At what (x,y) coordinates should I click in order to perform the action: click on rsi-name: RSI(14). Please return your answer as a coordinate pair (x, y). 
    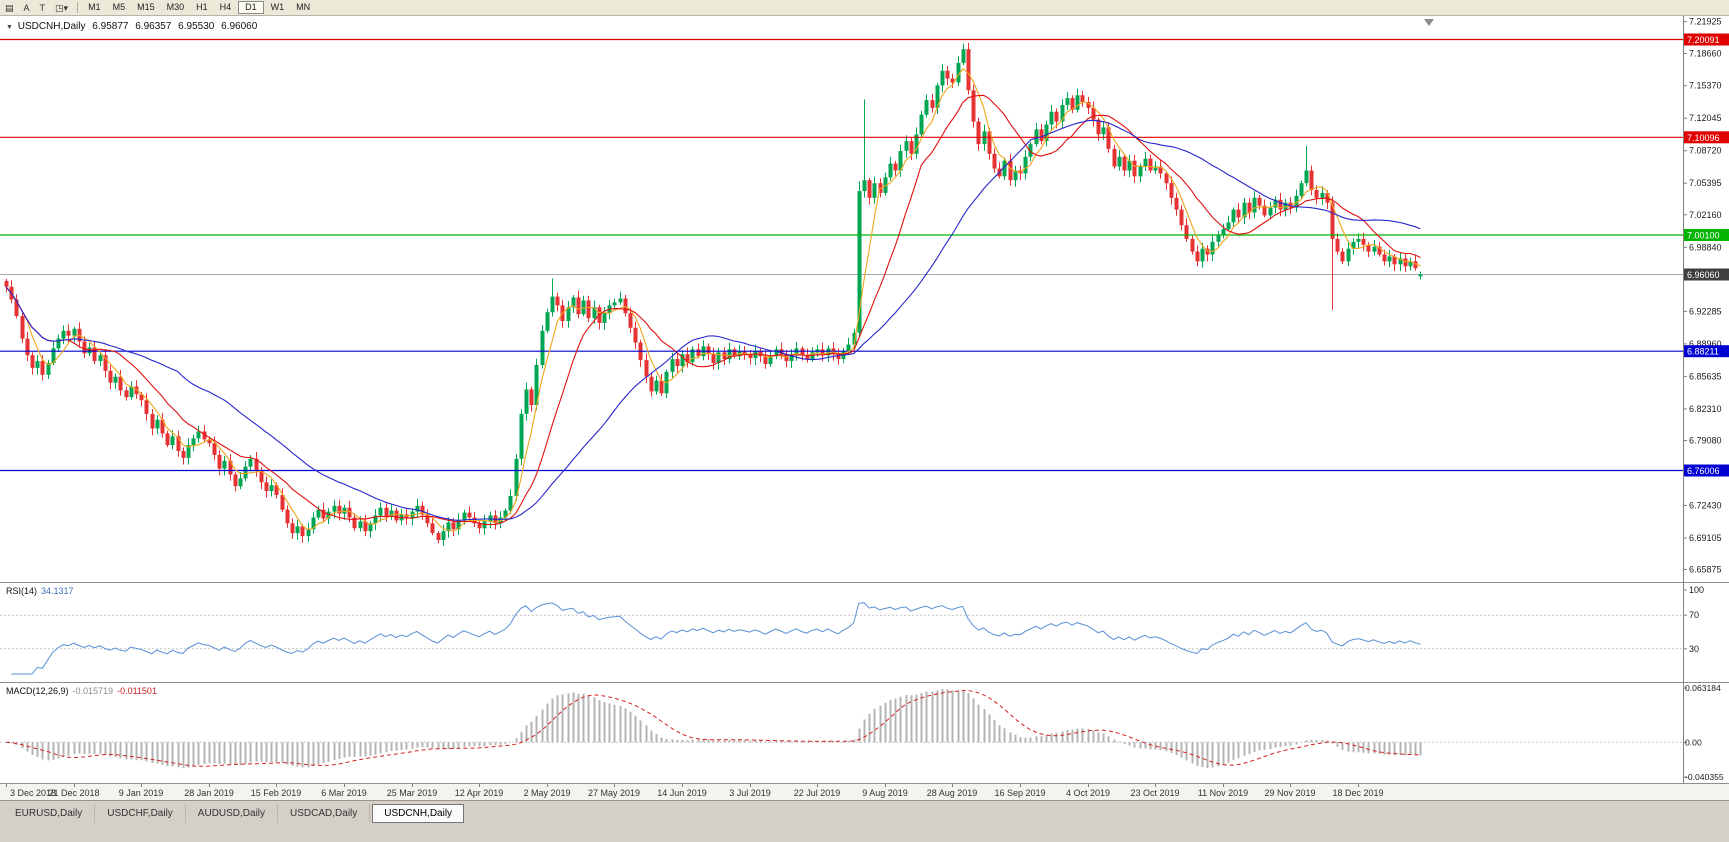
    Looking at the image, I should click on (22, 591).